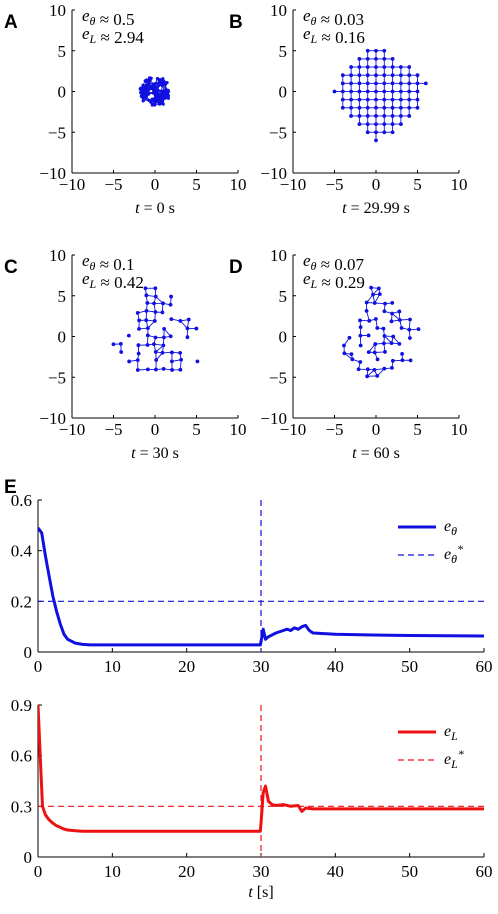 The width and height of the screenshot is (498, 914). What do you see at coordinates (381, 332) in the screenshot?
I see `swarm-network` at bounding box center [381, 332].